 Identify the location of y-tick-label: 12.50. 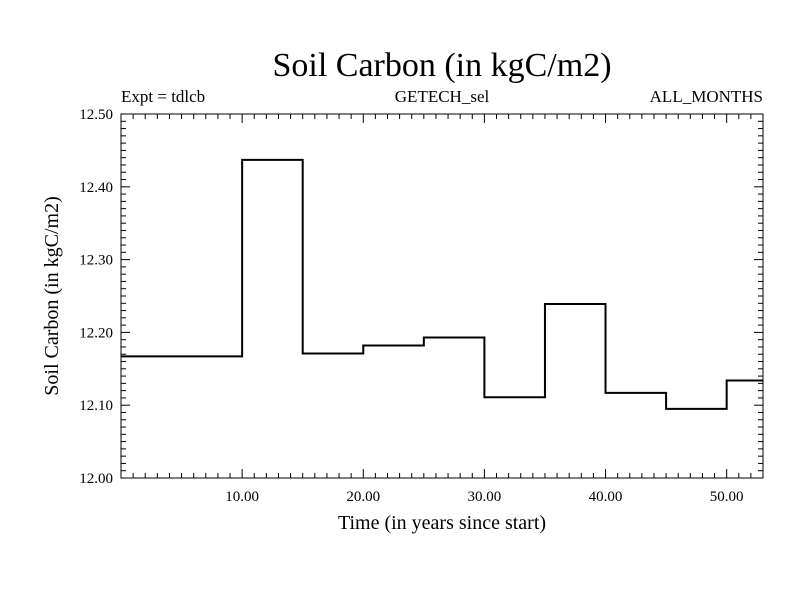
(96, 115).